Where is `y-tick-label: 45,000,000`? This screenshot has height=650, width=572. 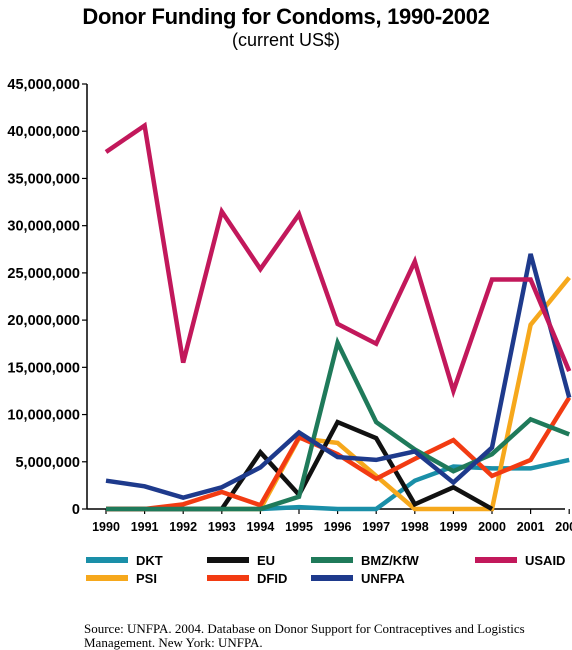
y-tick-label: 45,000,000 is located at coordinates (43, 85).